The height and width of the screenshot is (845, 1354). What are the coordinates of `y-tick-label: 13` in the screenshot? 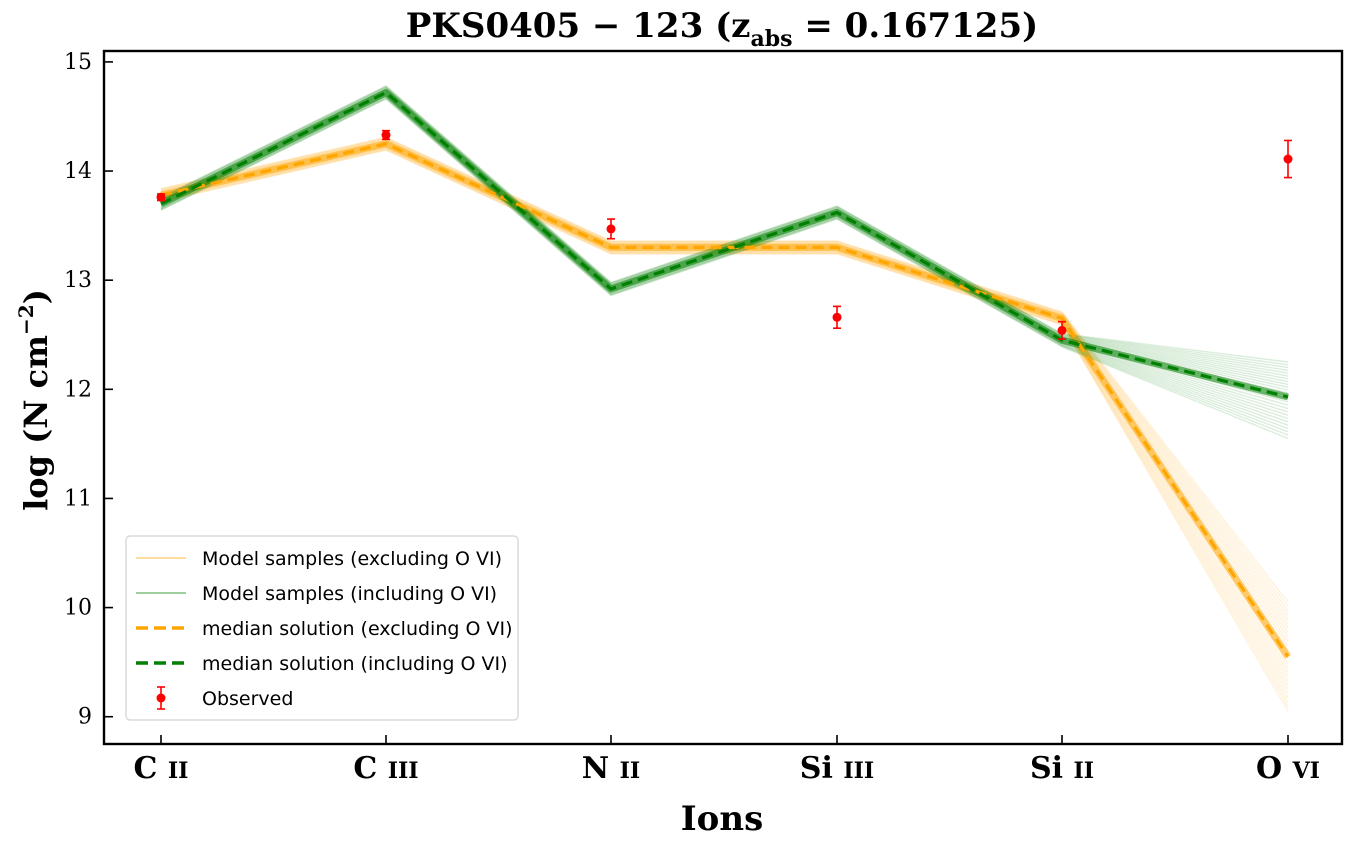 It's located at (78, 280).